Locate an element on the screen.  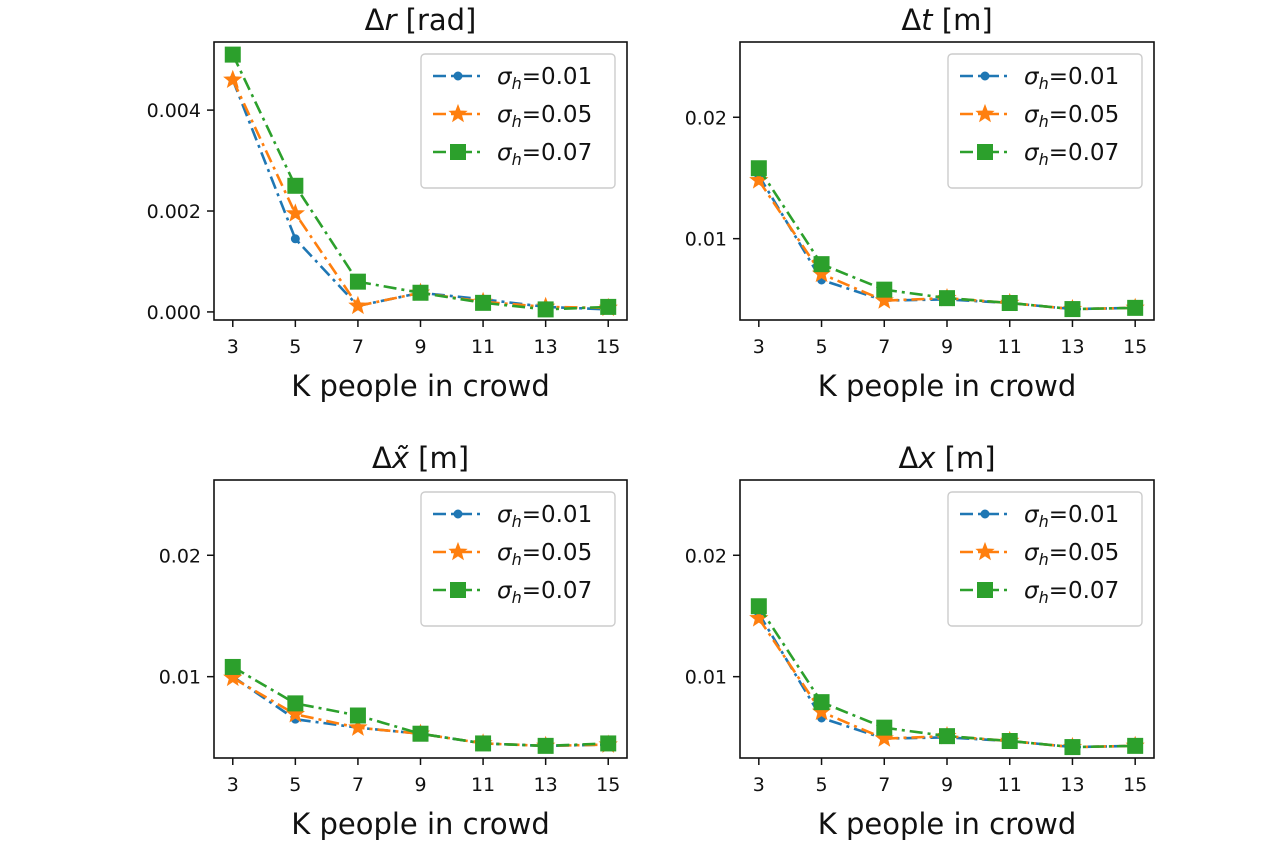
y-tick-label: 0.002 is located at coordinates (174, 212).